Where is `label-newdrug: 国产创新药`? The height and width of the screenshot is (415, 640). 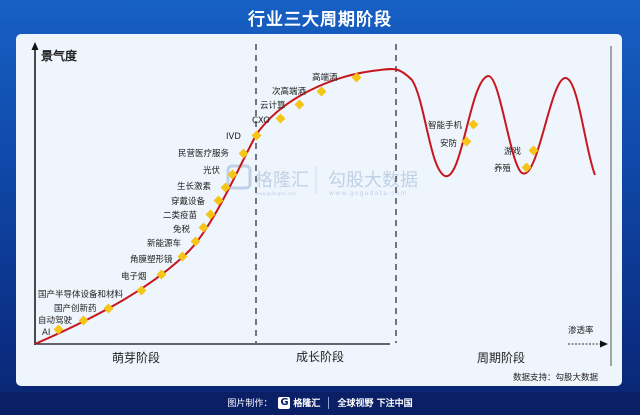 label-newdrug: 国产创新药 is located at coordinates (75, 308).